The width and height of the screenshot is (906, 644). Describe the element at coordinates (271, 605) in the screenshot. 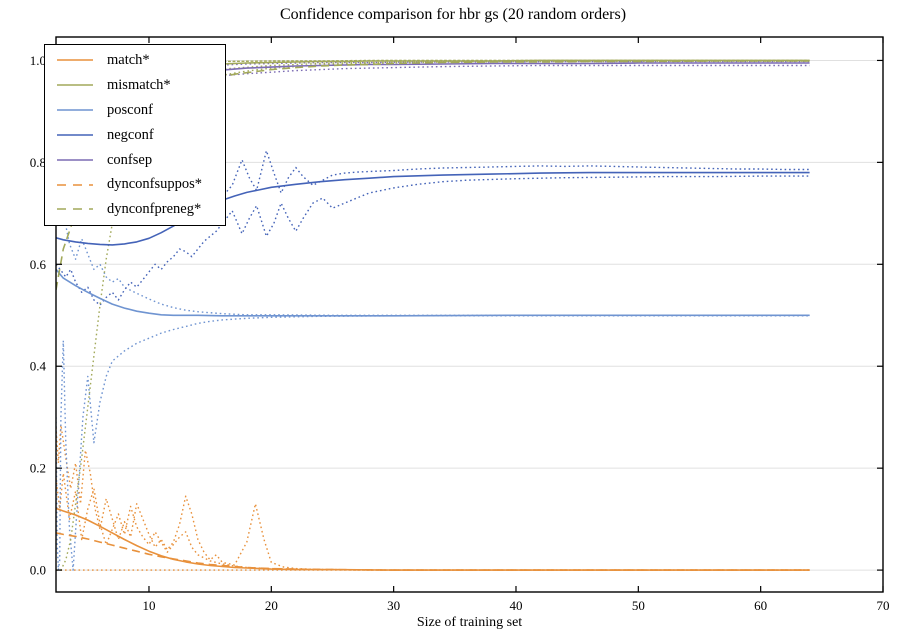

I see `x-tick-label: 20` at that location.